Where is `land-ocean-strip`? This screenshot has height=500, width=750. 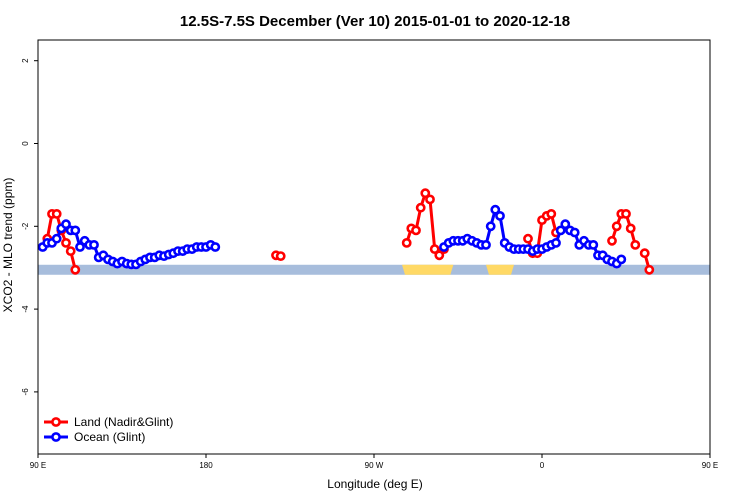 land-ocean-strip is located at coordinates (374, 269).